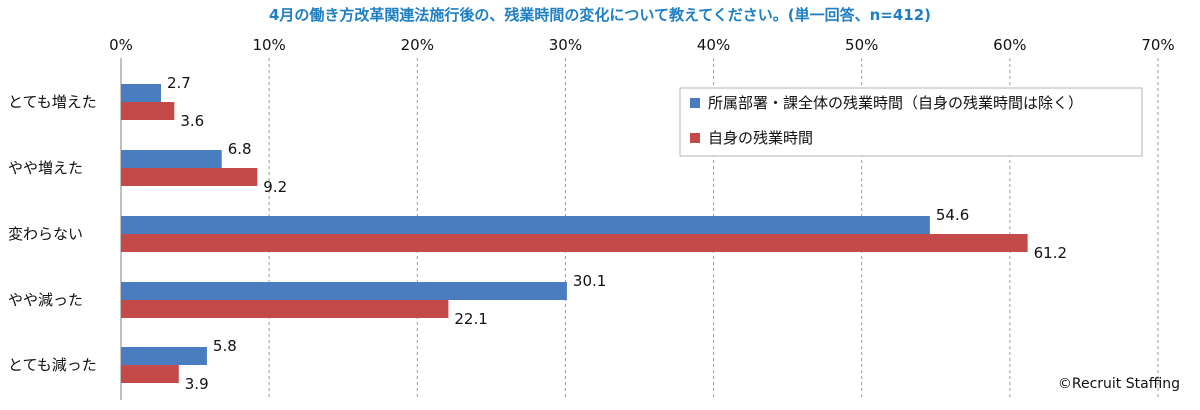  What do you see at coordinates (192, 121) in the screenshot?
I see `data-label: 3.6` at bounding box center [192, 121].